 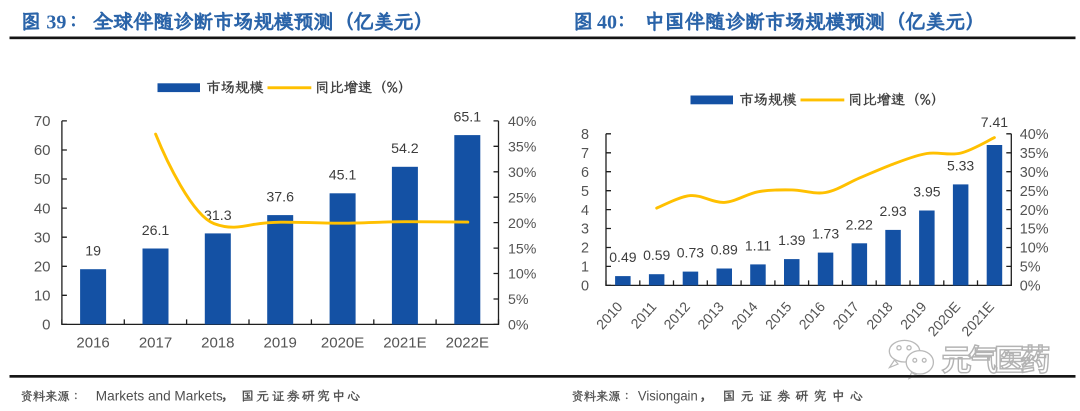 I want to click on svg-text: 2019, so click(x=280, y=343).